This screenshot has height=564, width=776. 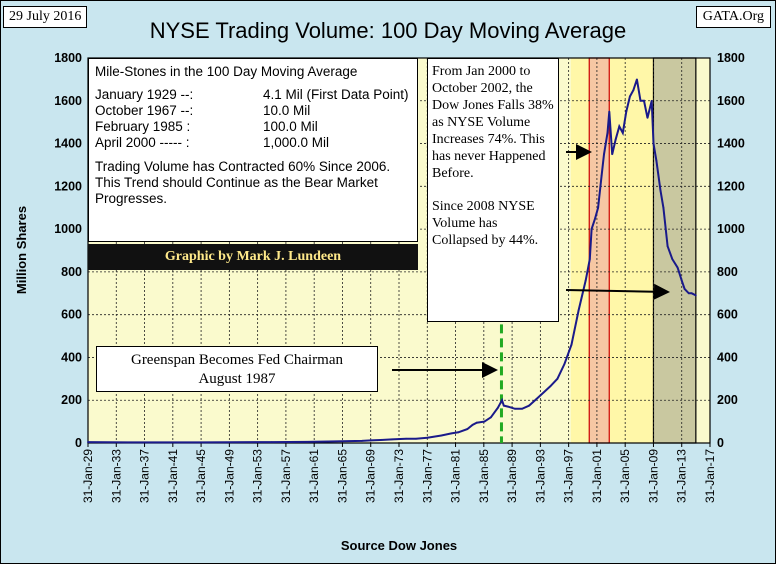 What do you see at coordinates (617, 291) in the screenshot?
I see `collapse-arrow` at bounding box center [617, 291].